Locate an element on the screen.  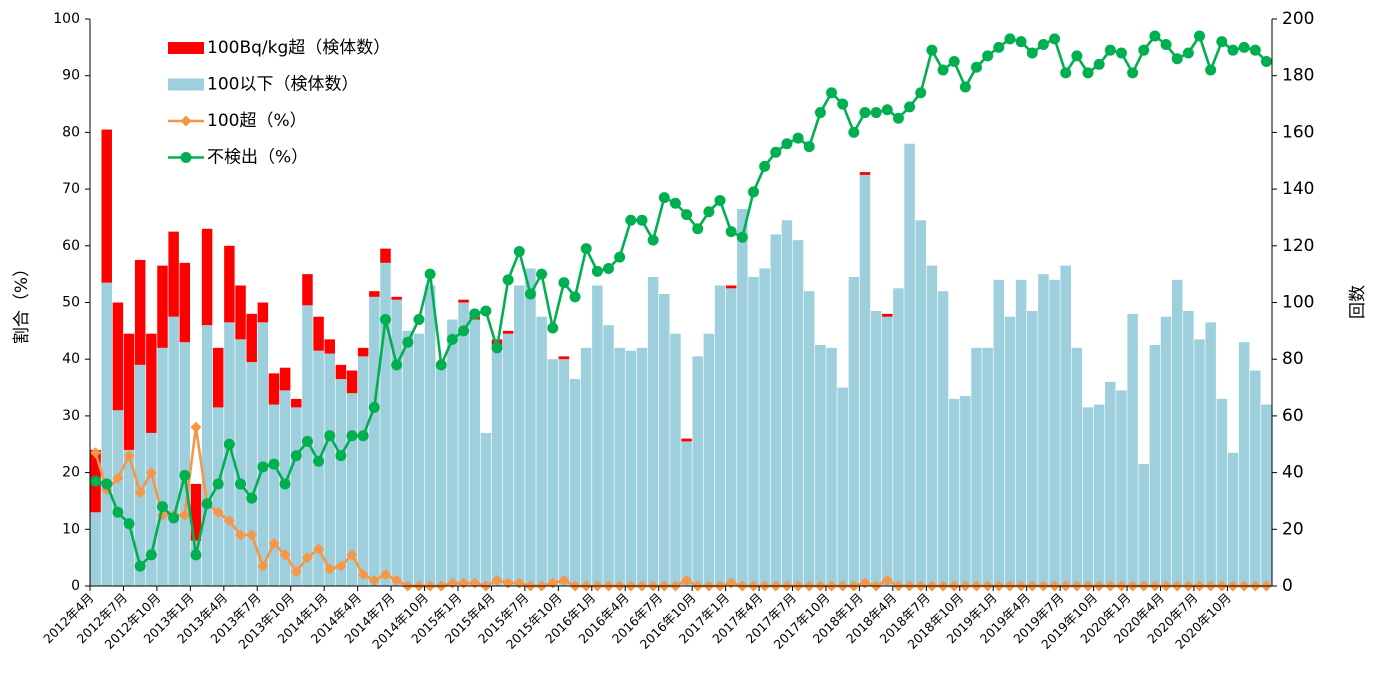
y2-axis-label: 回数 is located at coordinates (1358, 302).